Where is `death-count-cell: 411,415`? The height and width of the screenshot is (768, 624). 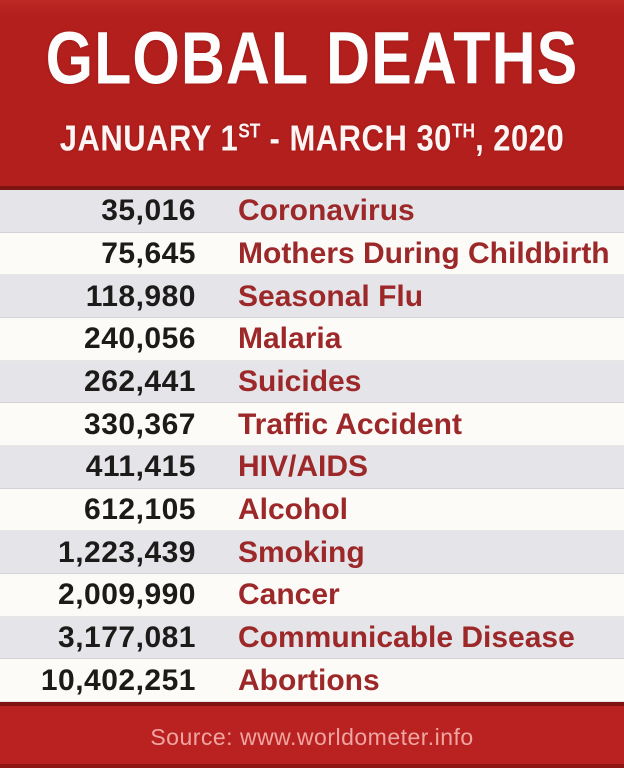 death-count-cell: 411,415 is located at coordinates (140, 467).